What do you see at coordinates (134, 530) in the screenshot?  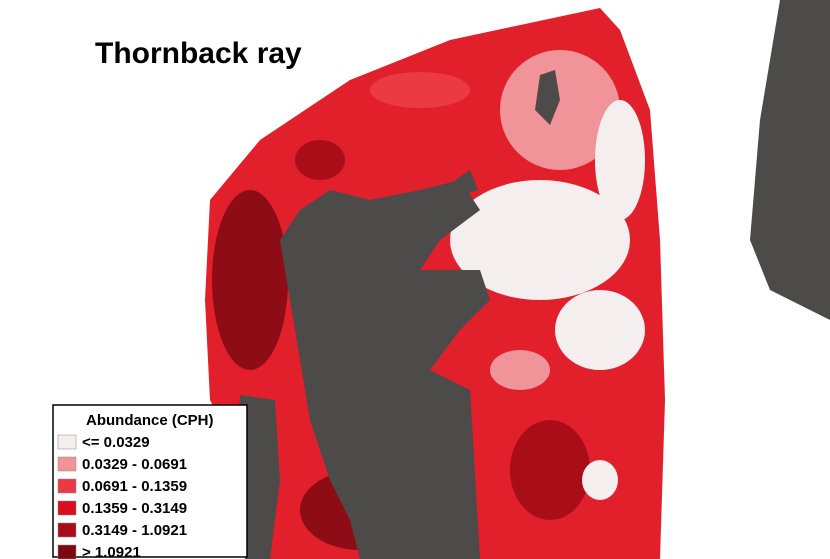 I see `legend-label: 0.3149 - 1.0921` at bounding box center [134, 530].